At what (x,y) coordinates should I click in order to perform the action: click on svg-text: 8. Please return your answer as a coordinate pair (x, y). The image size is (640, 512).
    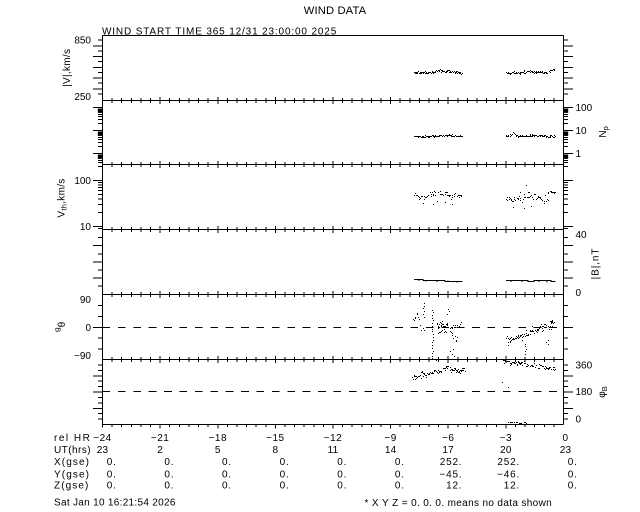
    Looking at the image, I should click on (276, 450).